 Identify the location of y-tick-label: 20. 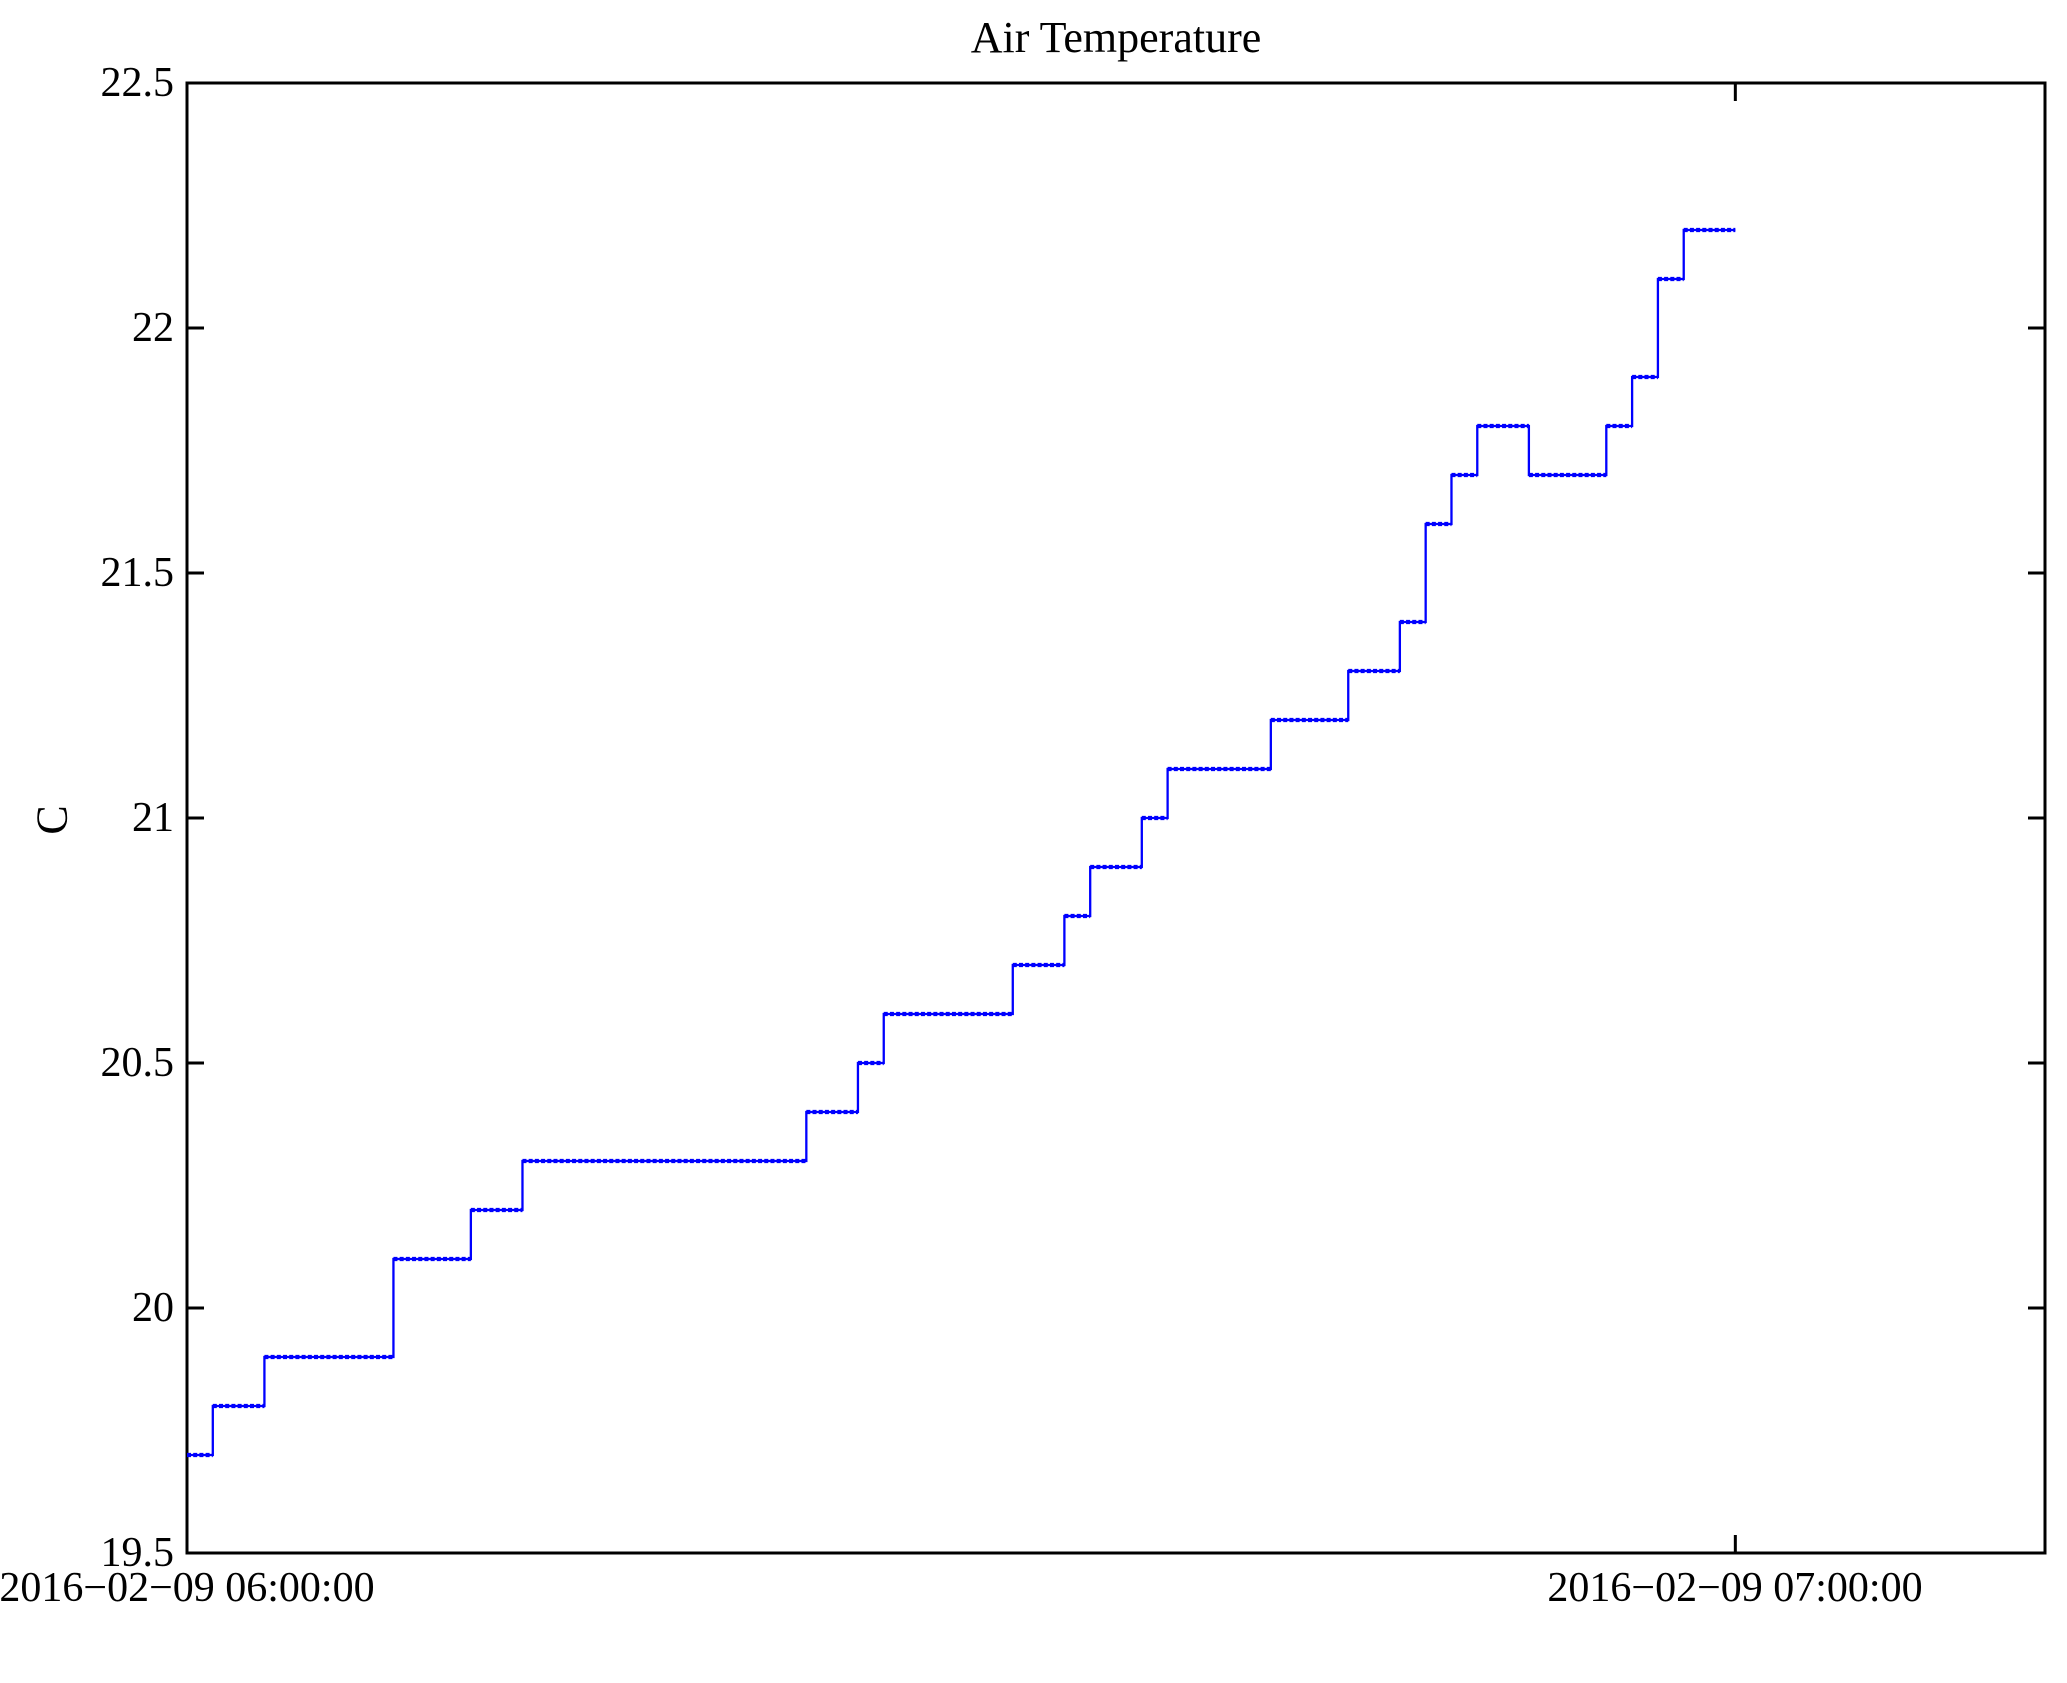
(153, 1308).